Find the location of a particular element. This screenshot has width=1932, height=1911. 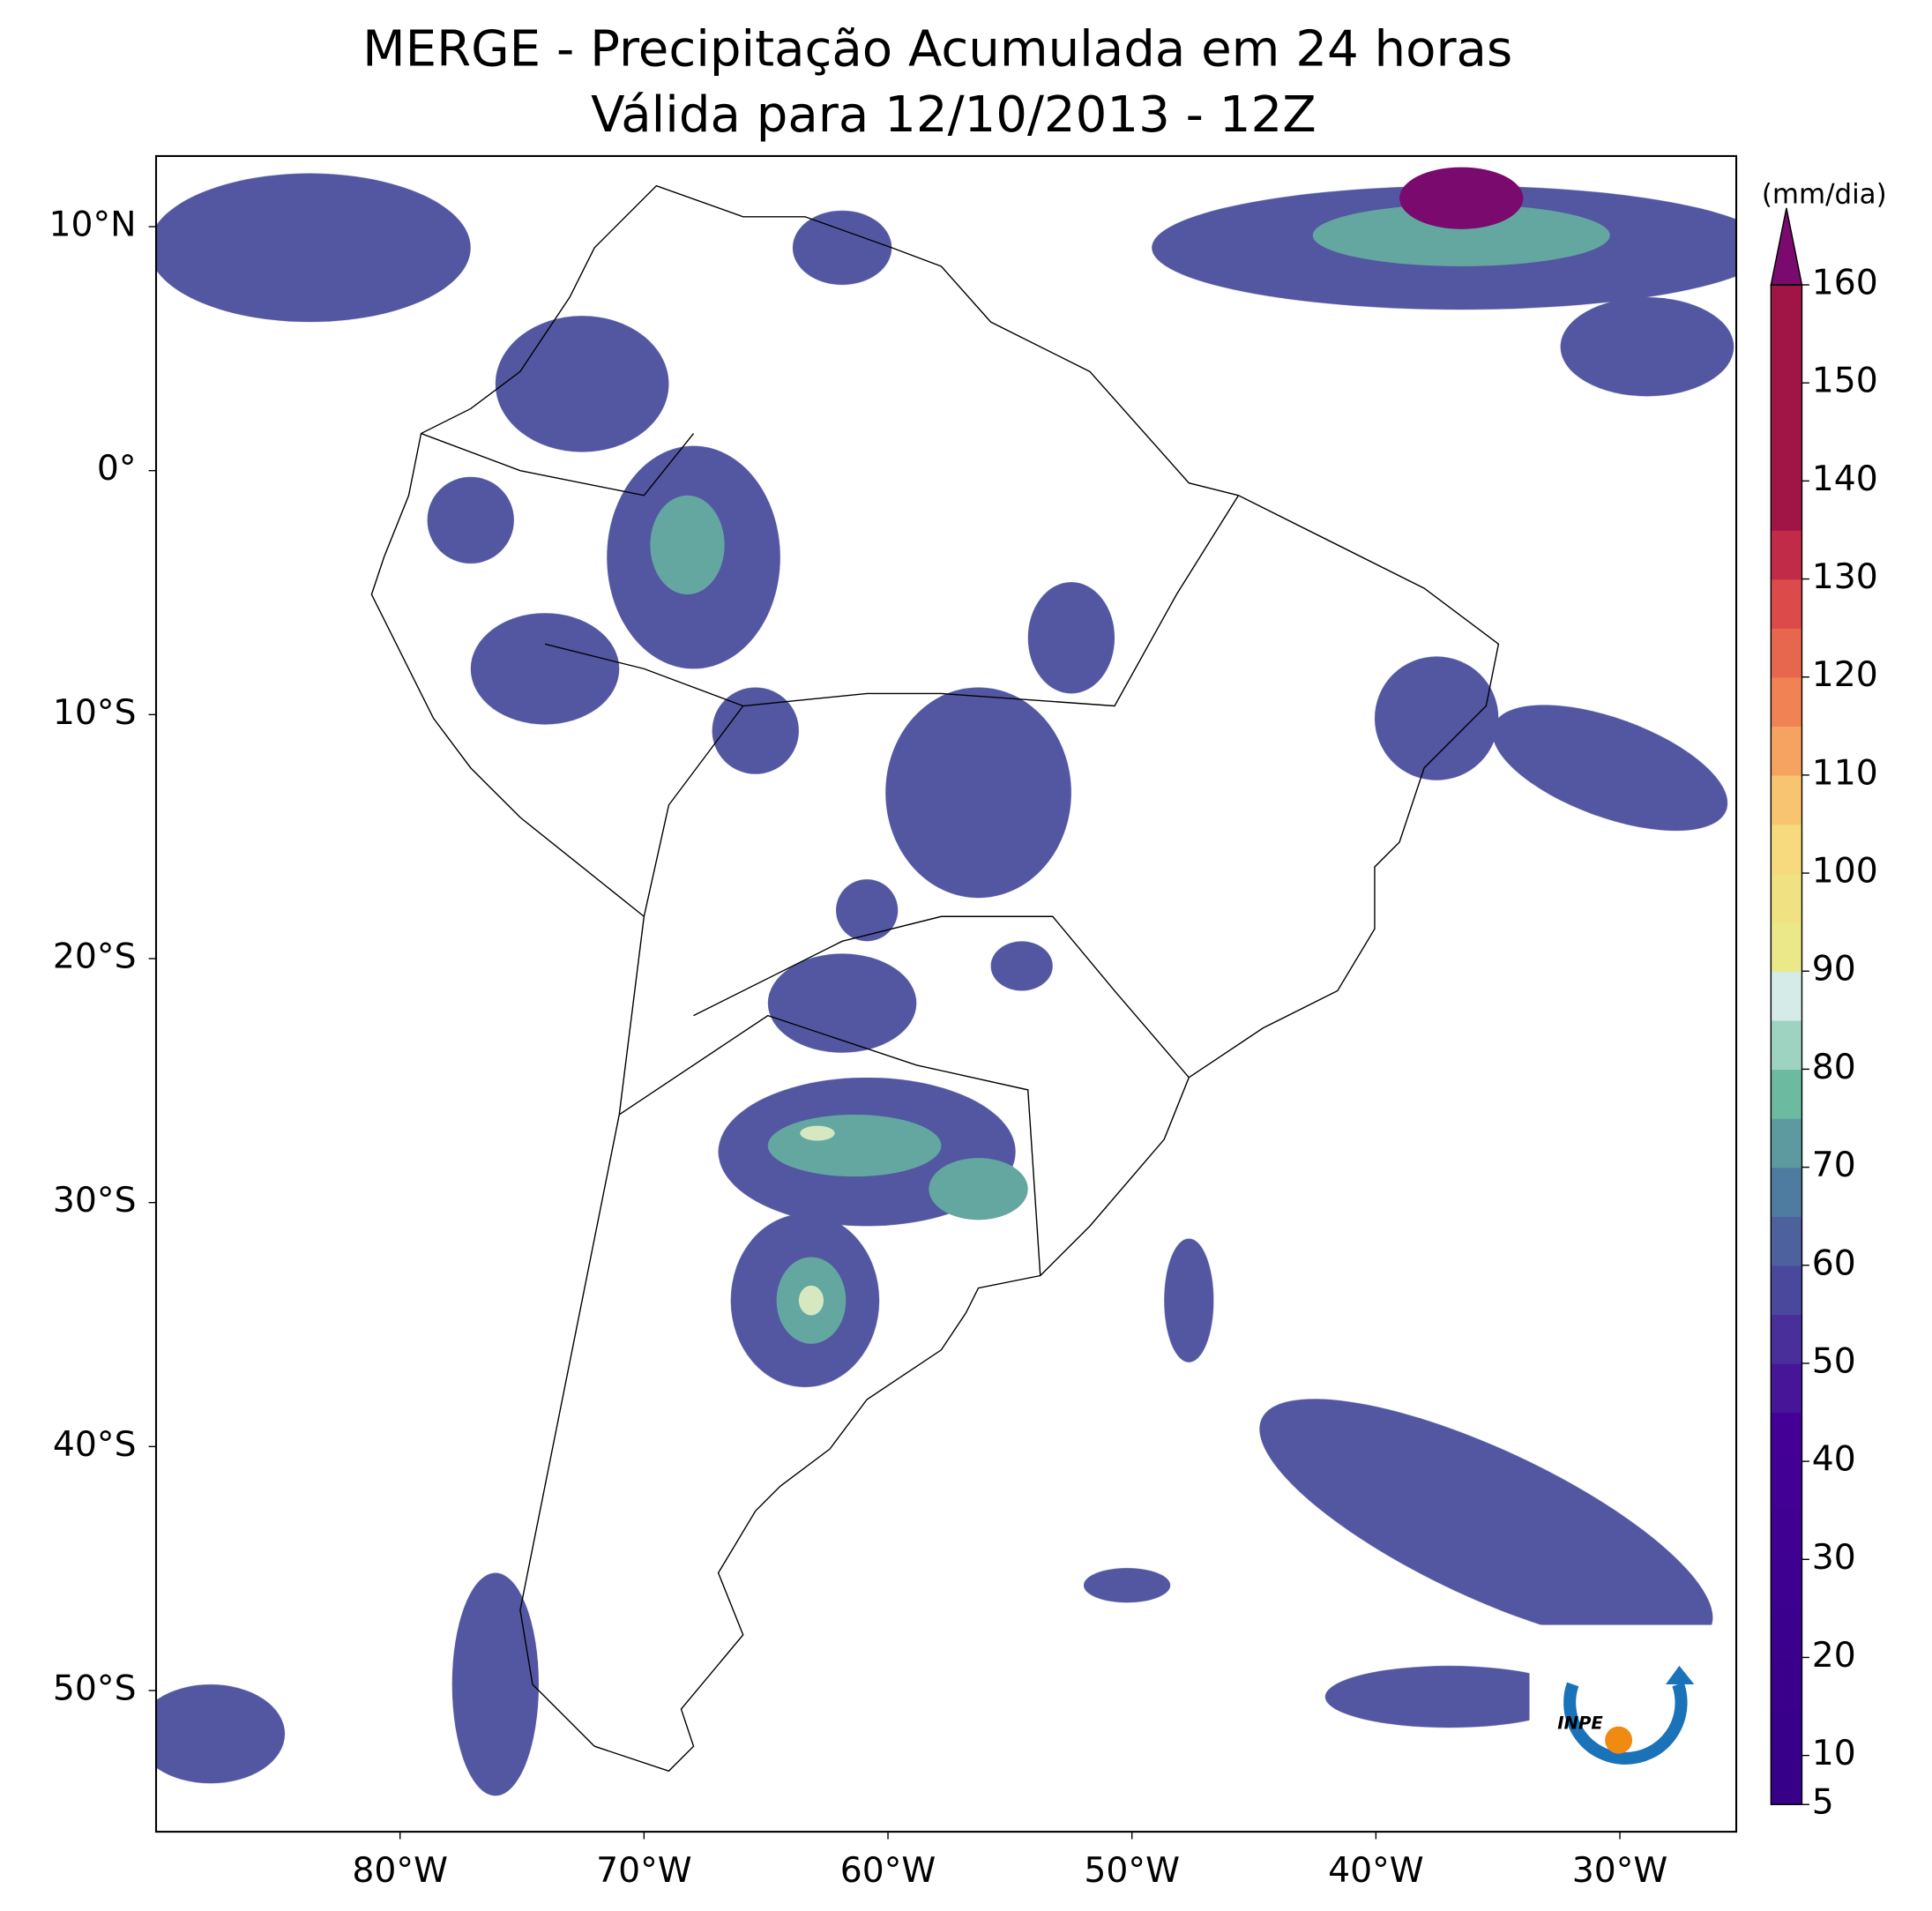

colorbar-tick-label: 80 is located at coordinates (1834, 1068).